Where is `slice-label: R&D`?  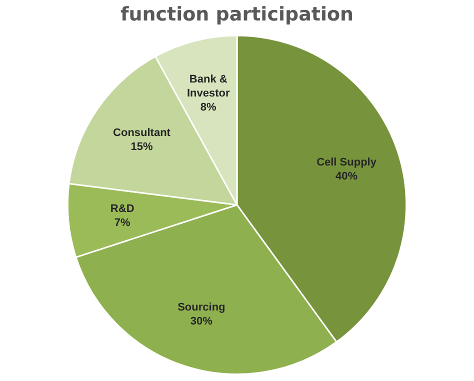
slice-label: R&D is located at coordinates (122, 208).